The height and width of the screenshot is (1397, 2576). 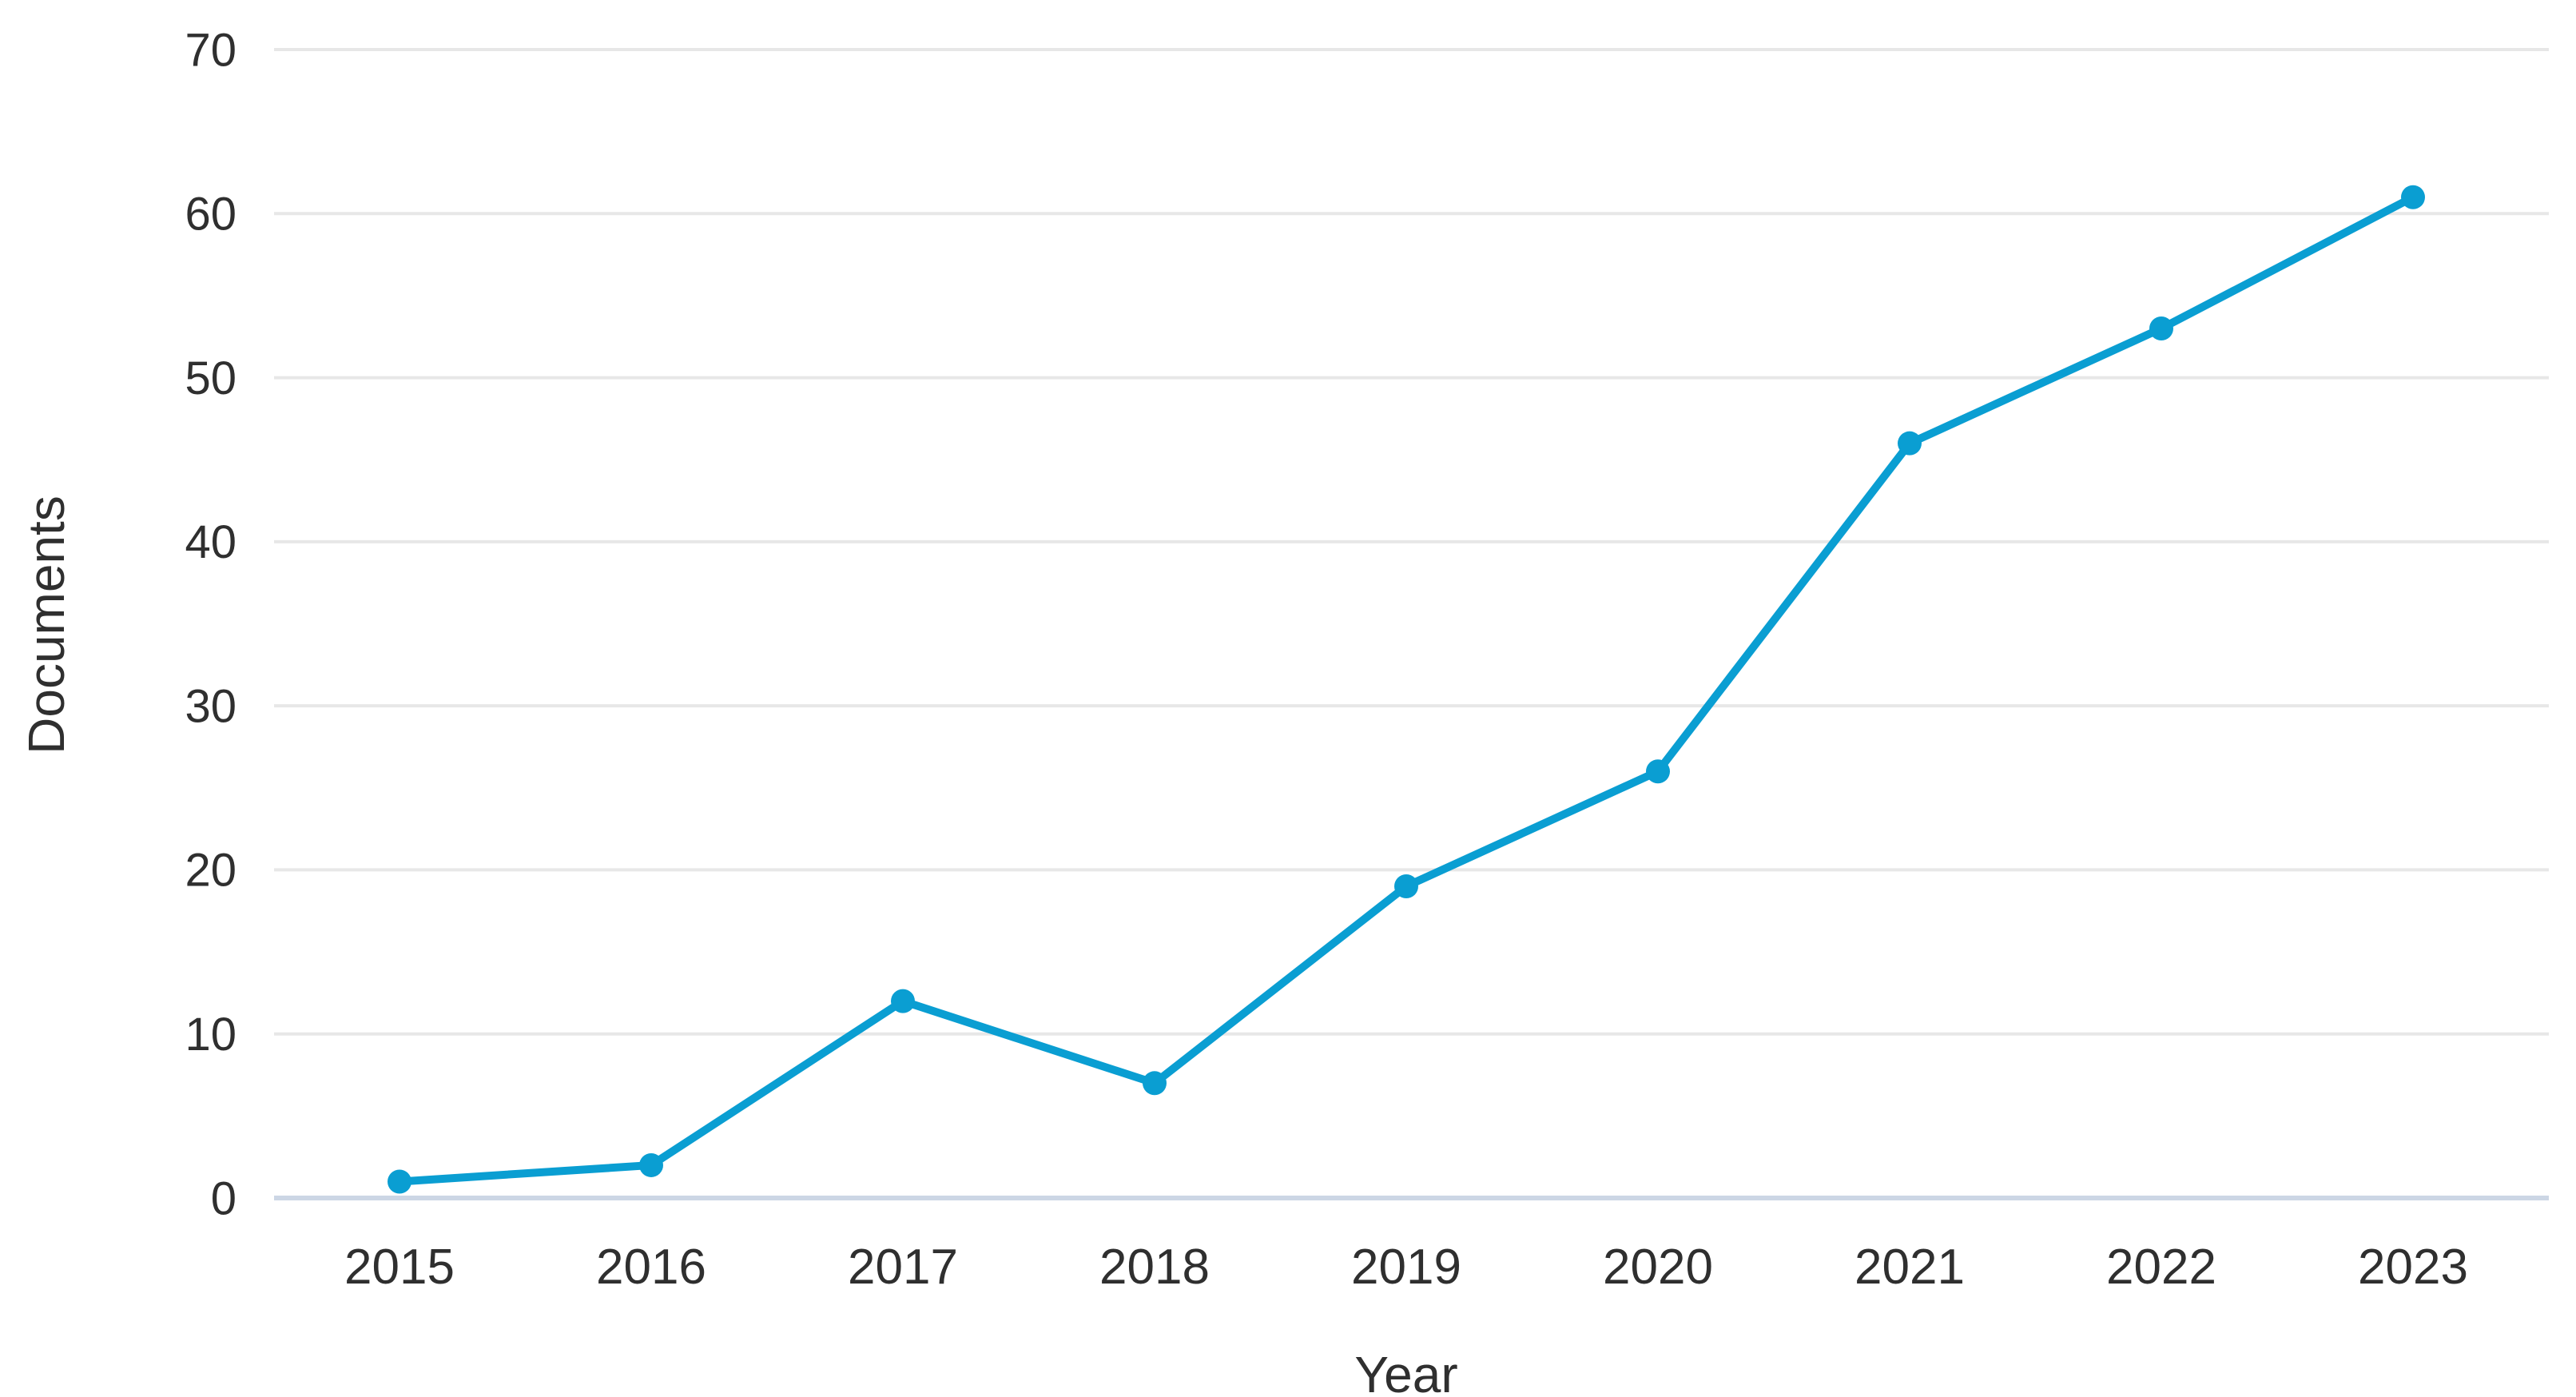 I want to click on y-axis-tick-labels: 0 10 20 30 40 50 60 70, so click(x=211, y=624).